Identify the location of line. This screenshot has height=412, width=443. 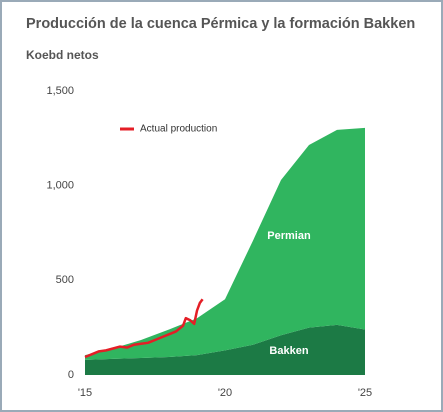
(144, 328).